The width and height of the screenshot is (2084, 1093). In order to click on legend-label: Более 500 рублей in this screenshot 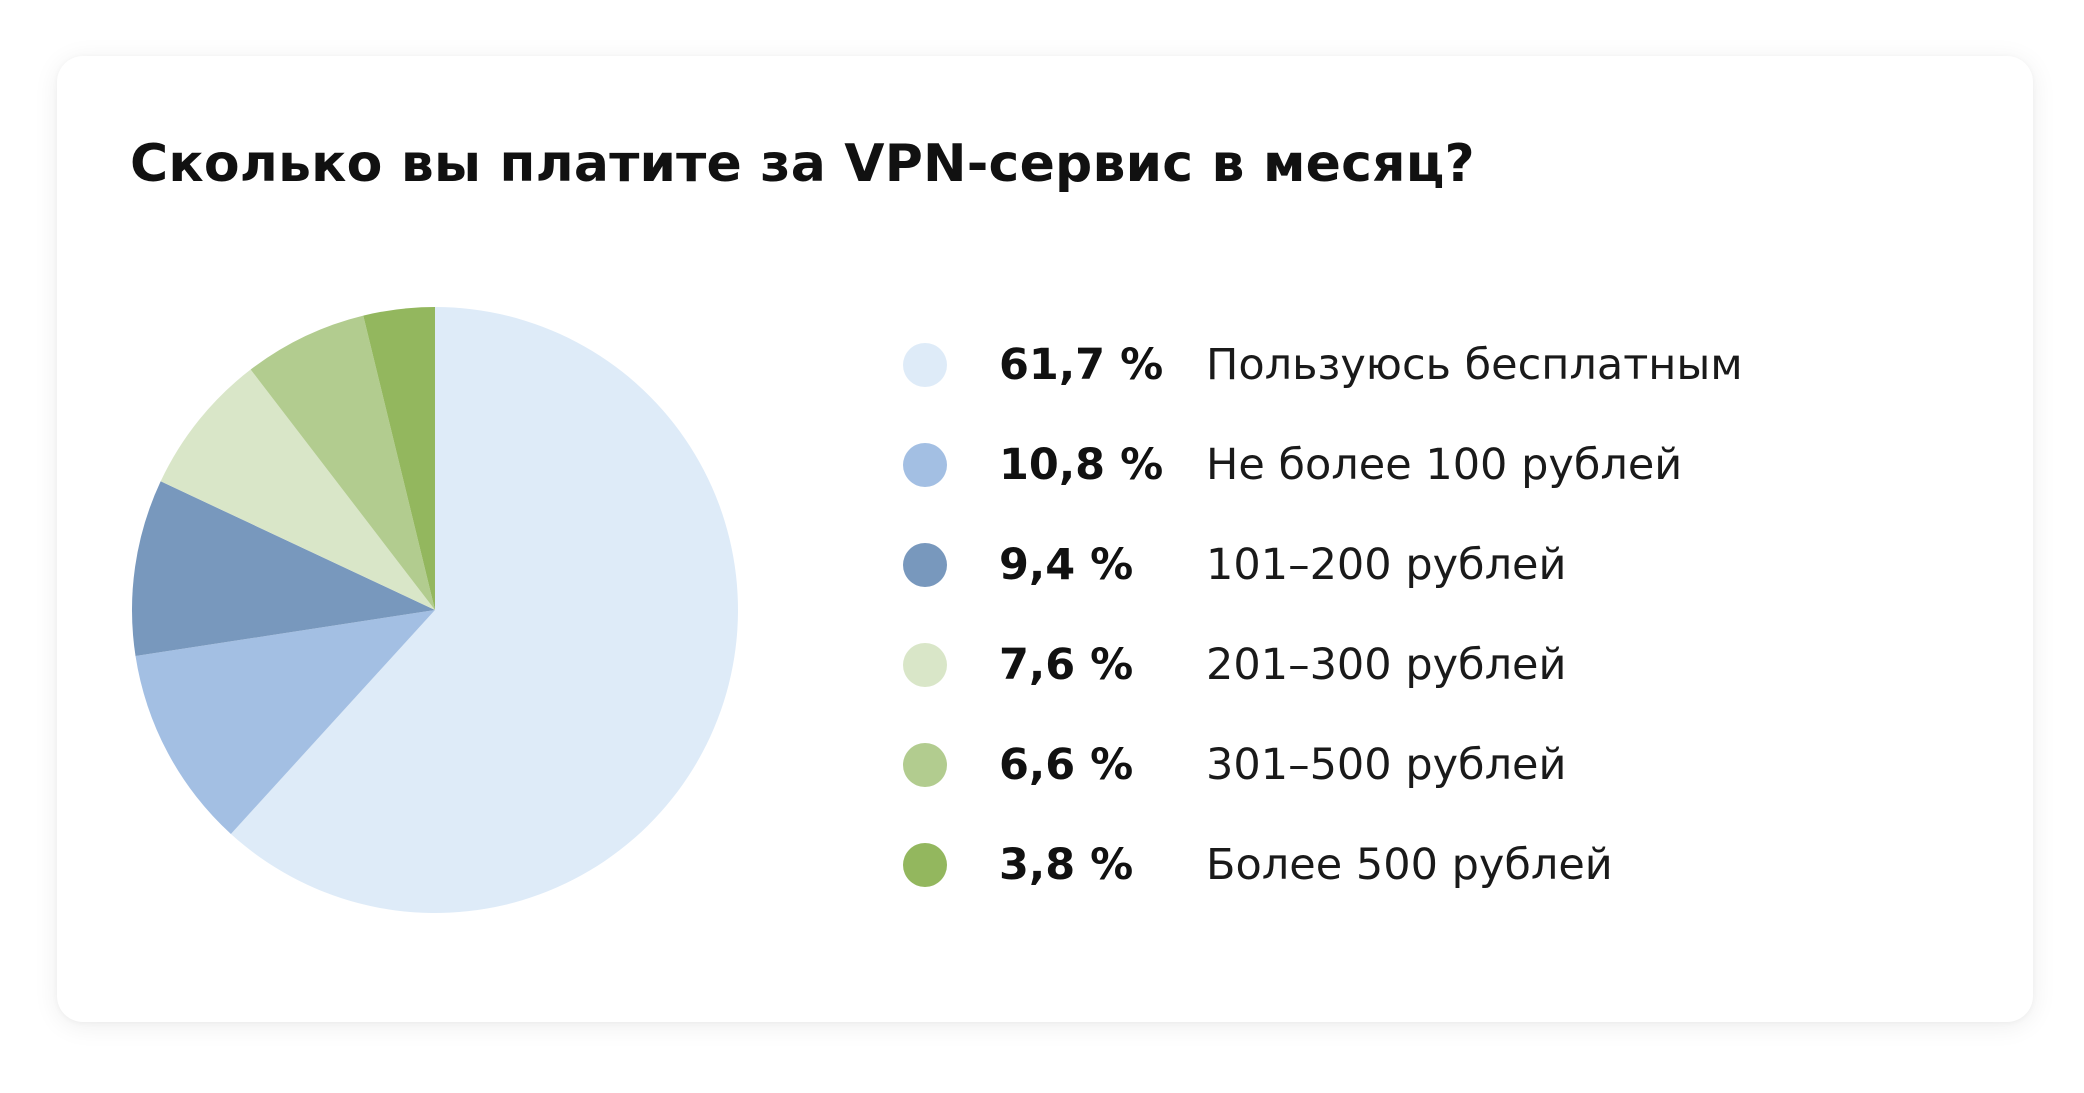, I will do `click(1409, 865)`.